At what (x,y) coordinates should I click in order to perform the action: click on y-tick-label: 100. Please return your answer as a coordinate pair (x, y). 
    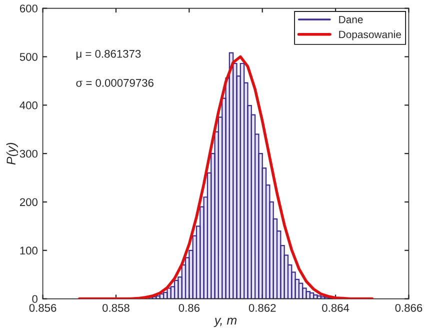
    Looking at the image, I should click on (29, 250).